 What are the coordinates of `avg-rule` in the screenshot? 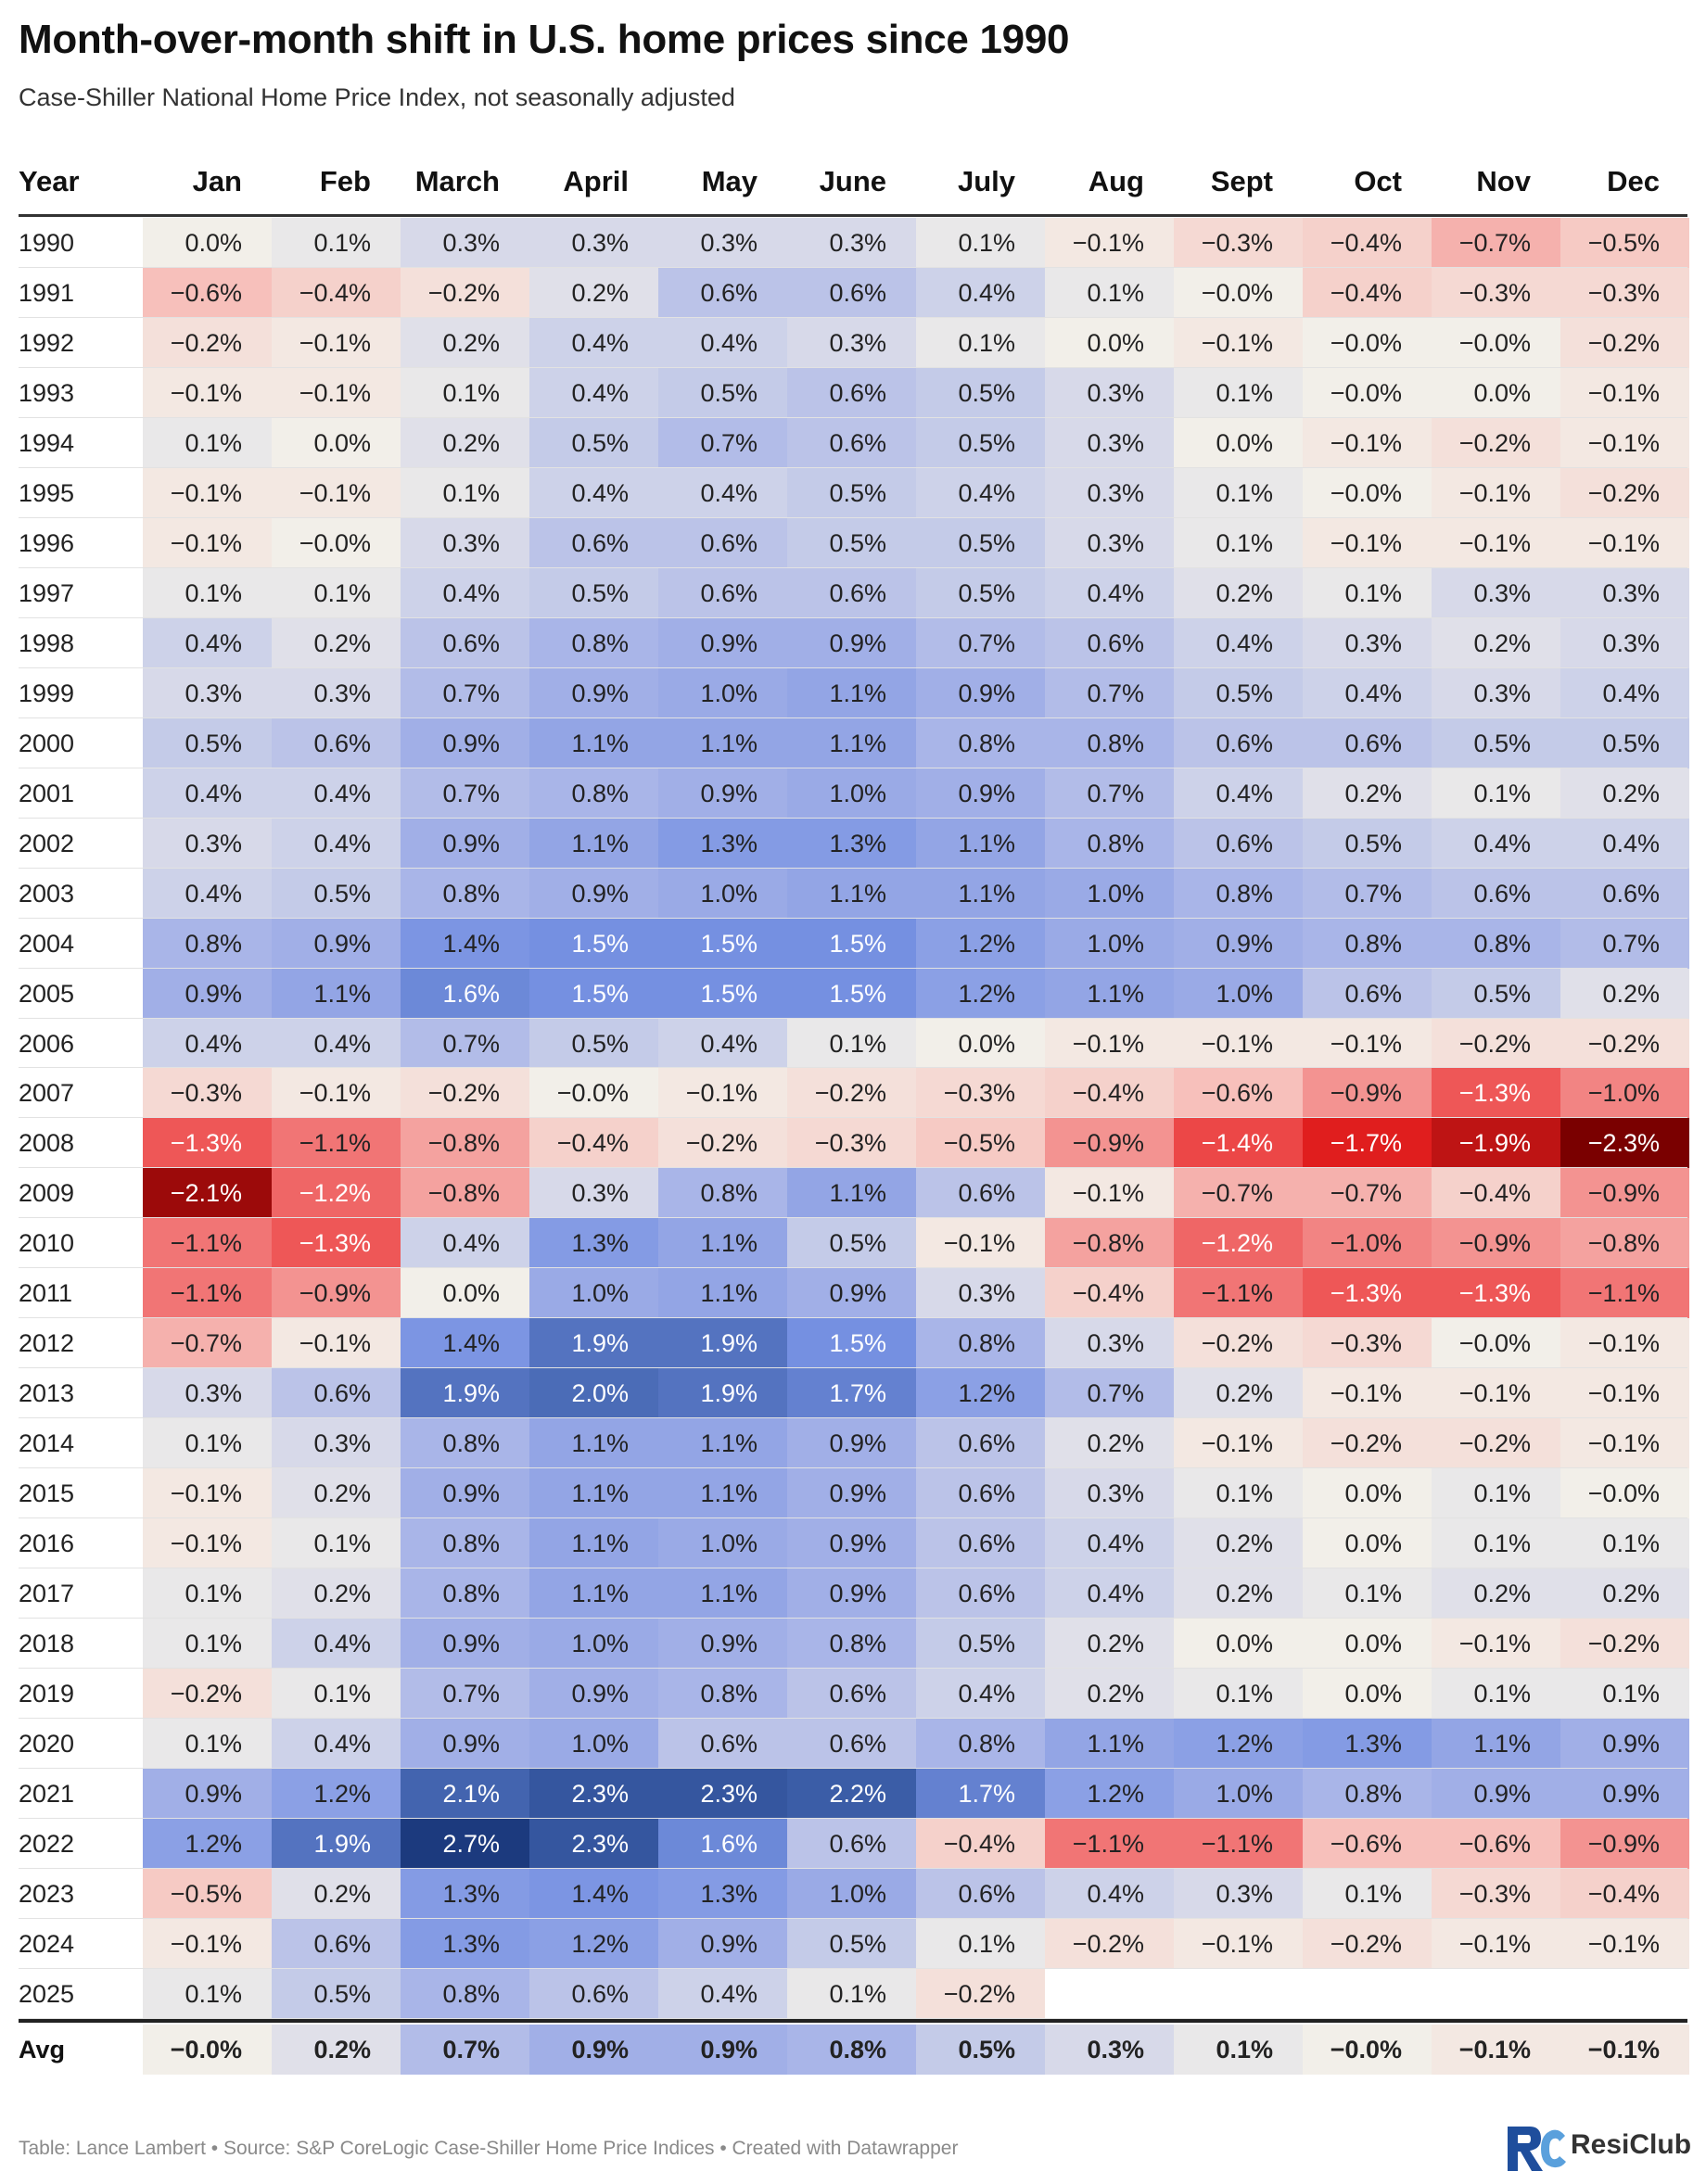 It's located at (853, 2020).